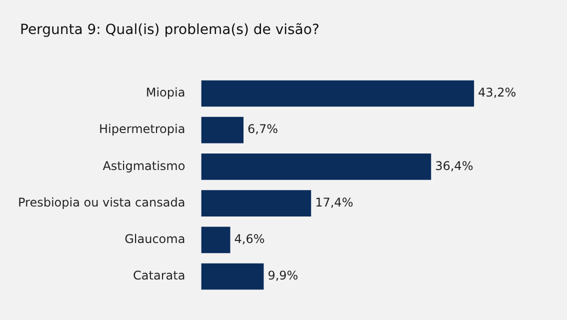  Describe the element at coordinates (170, 30) in the screenshot. I see `chart-title: Pergunta 9: Qual(is) problema(s) de visão?` at that location.